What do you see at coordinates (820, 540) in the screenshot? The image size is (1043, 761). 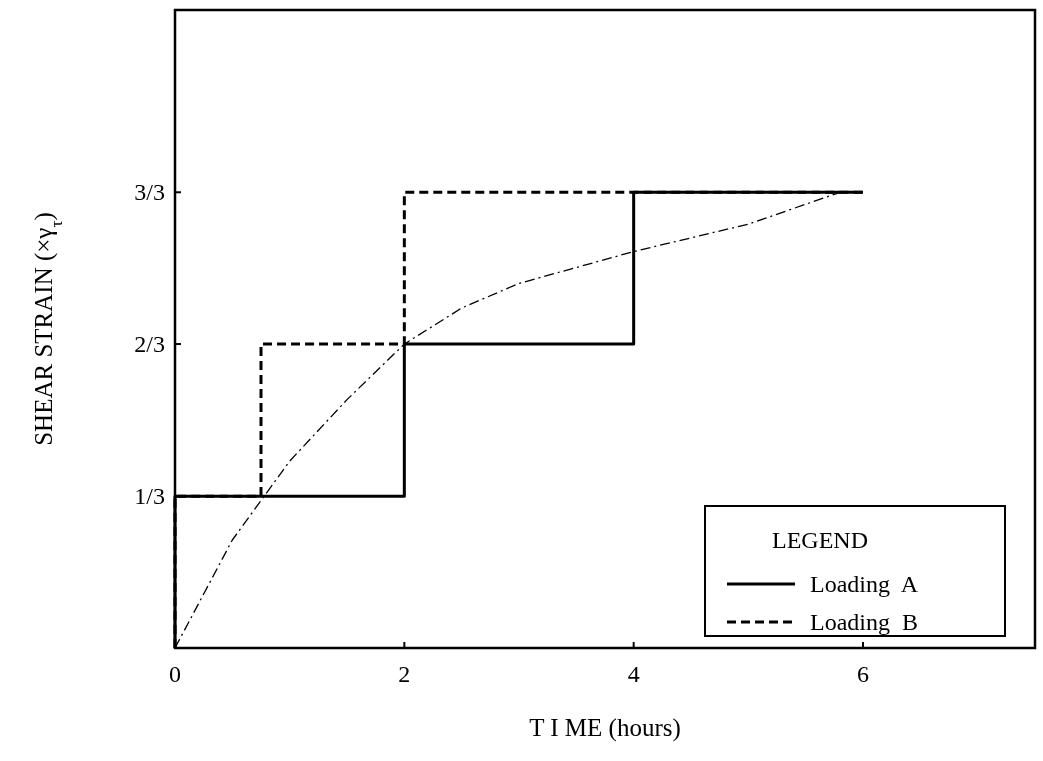 I see `legend-title: LEGEND` at bounding box center [820, 540].